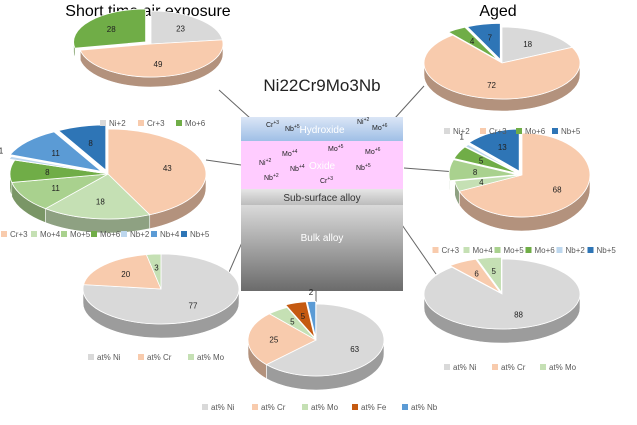 This screenshot has width=637, height=425. What do you see at coordinates (326, 180) in the screenshot?
I see `species-label: Cr+3` at bounding box center [326, 180].